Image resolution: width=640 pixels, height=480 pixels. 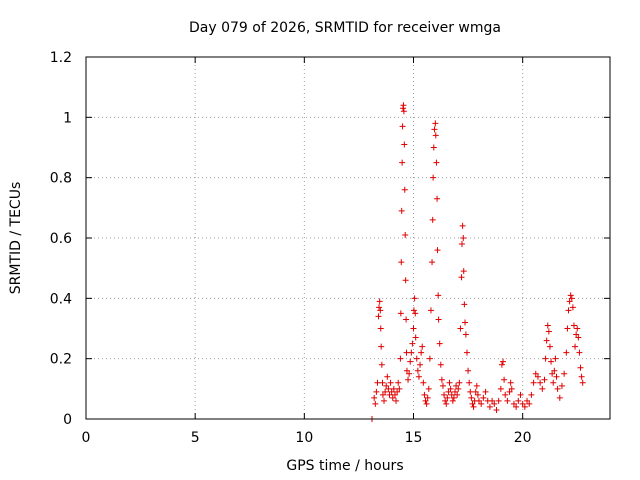 What do you see at coordinates (61, 239) in the screenshot?
I see `y-tick-label: 0.6` at bounding box center [61, 239].